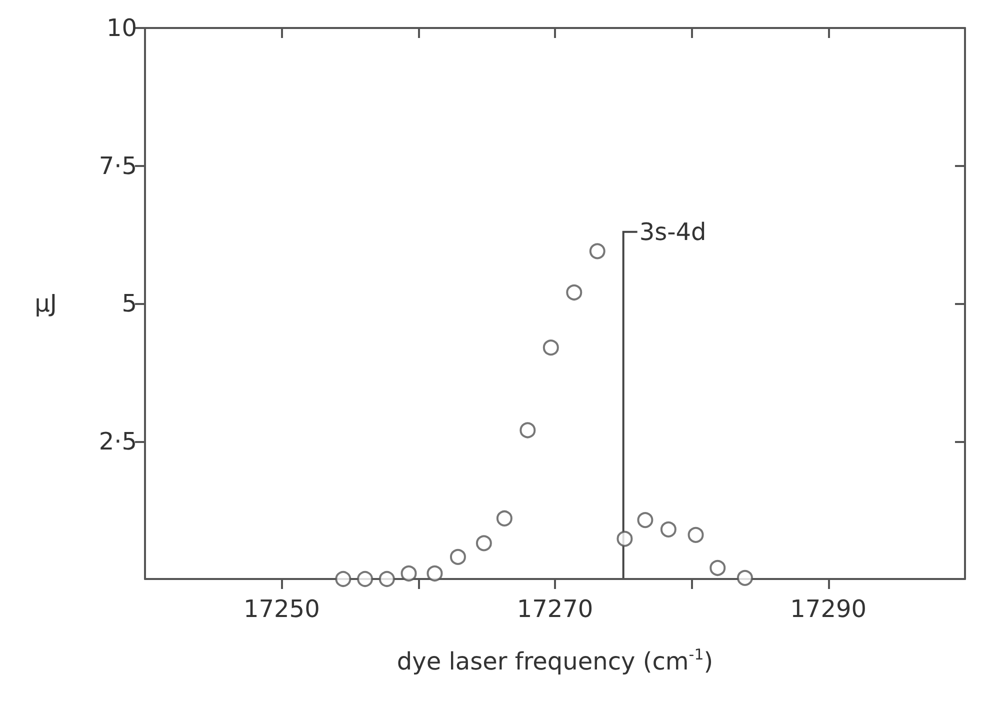 The height and width of the screenshot is (717, 985). What do you see at coordinates (45, 304) in the screenshot?
I see `y-axis-title: μJ` at bounding box center [45, 304].